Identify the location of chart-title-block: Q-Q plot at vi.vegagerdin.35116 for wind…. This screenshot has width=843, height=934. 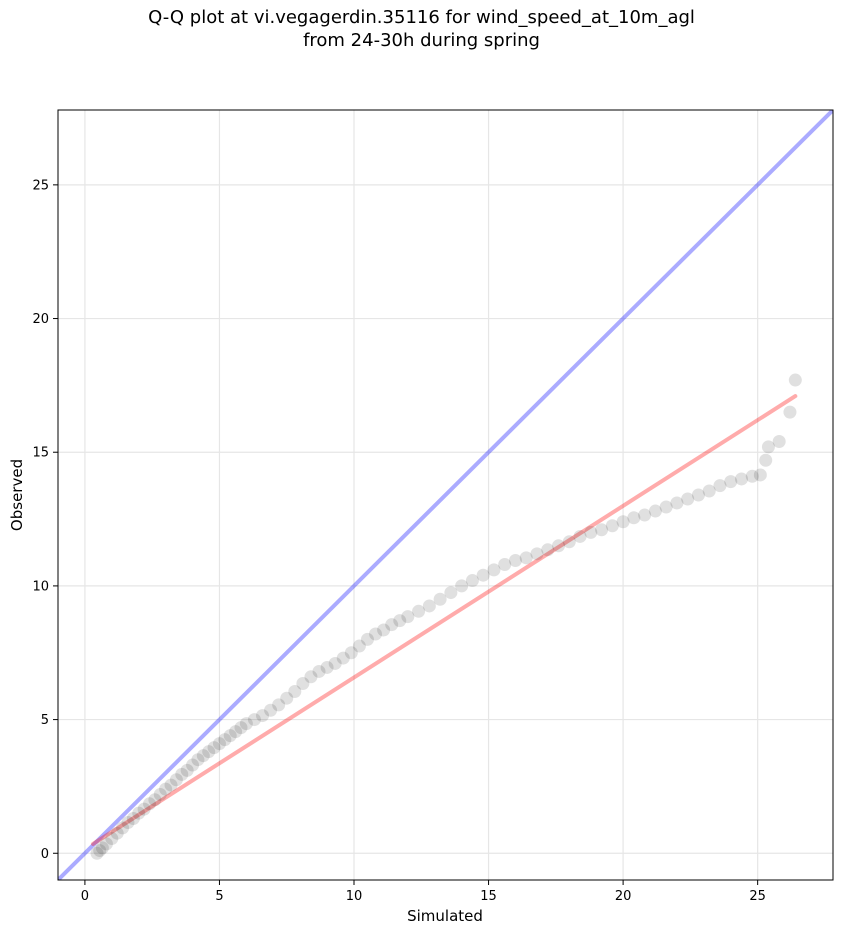
(421, 29).